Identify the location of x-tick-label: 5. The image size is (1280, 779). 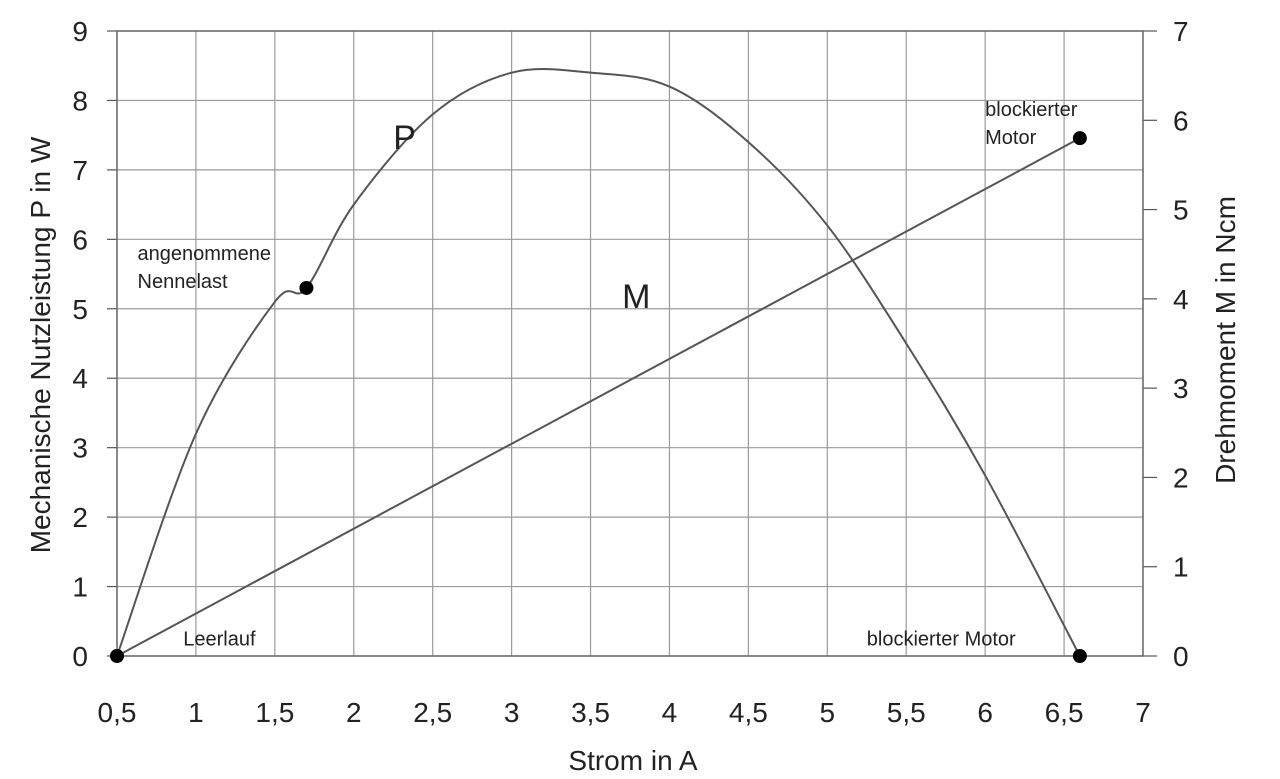
(828, 712).